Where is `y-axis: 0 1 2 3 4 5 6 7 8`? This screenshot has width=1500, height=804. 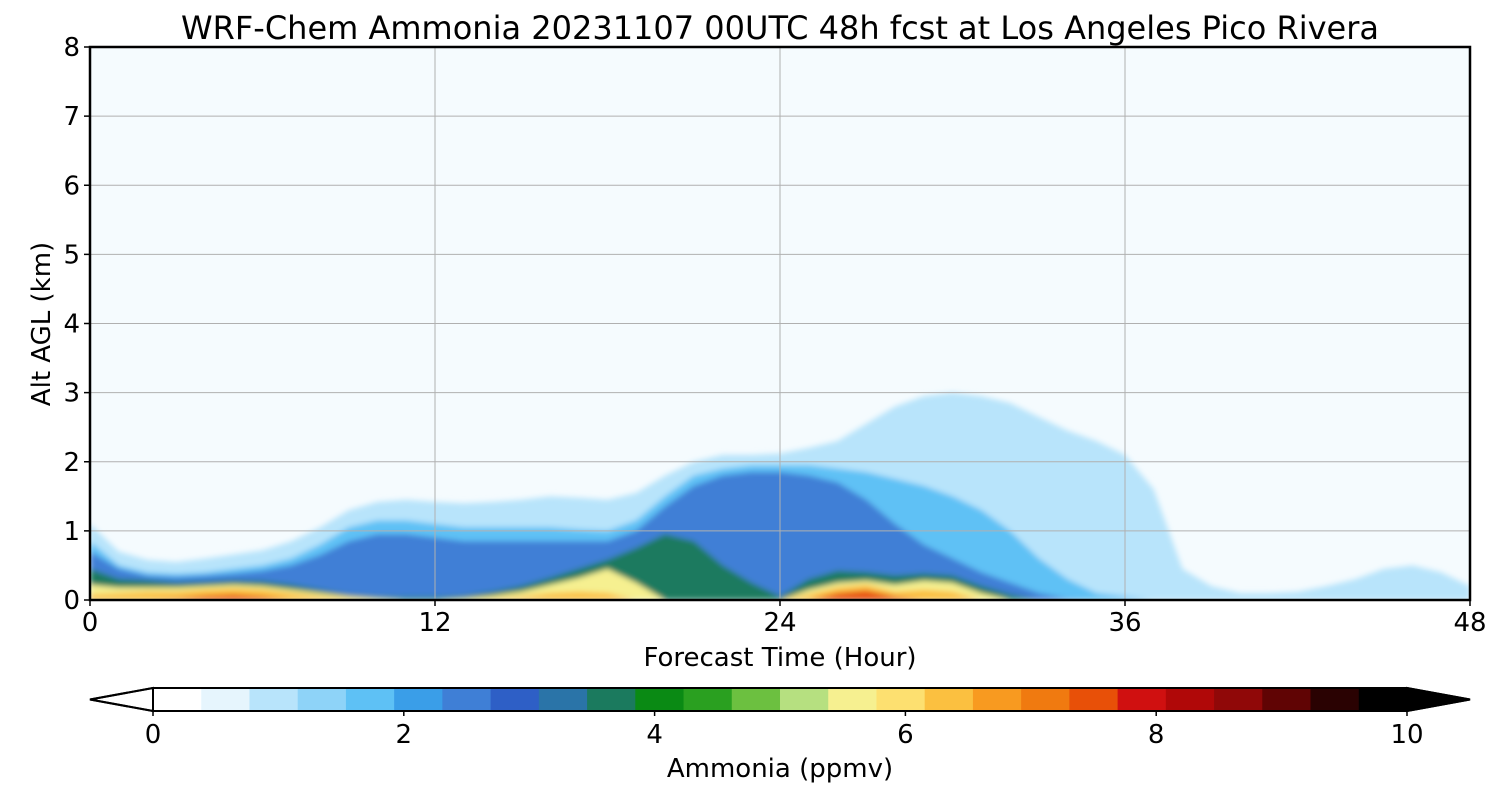 y-axis: 0 1 2 3 4 5 6 7 8 is located at coordinates (76, 324).